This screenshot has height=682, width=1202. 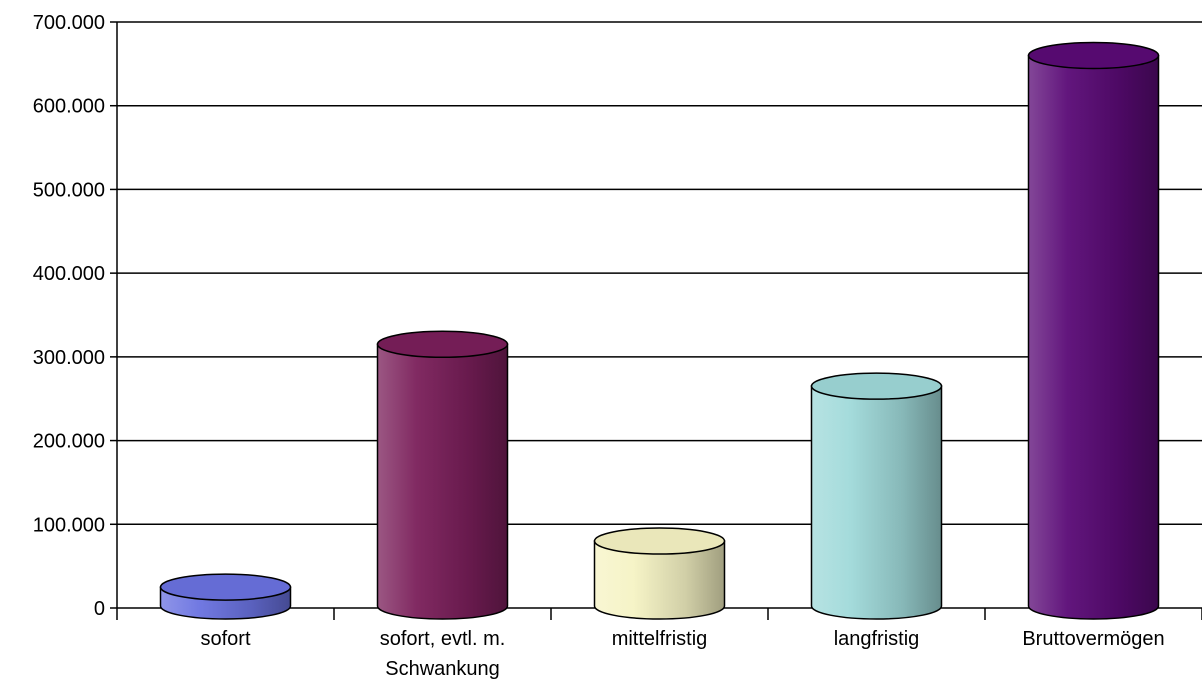 What do you see at coordinates (660, 639) in the screenshot?
I see `x-tick-label: mittelfristig` at bounding box center [660, 639].